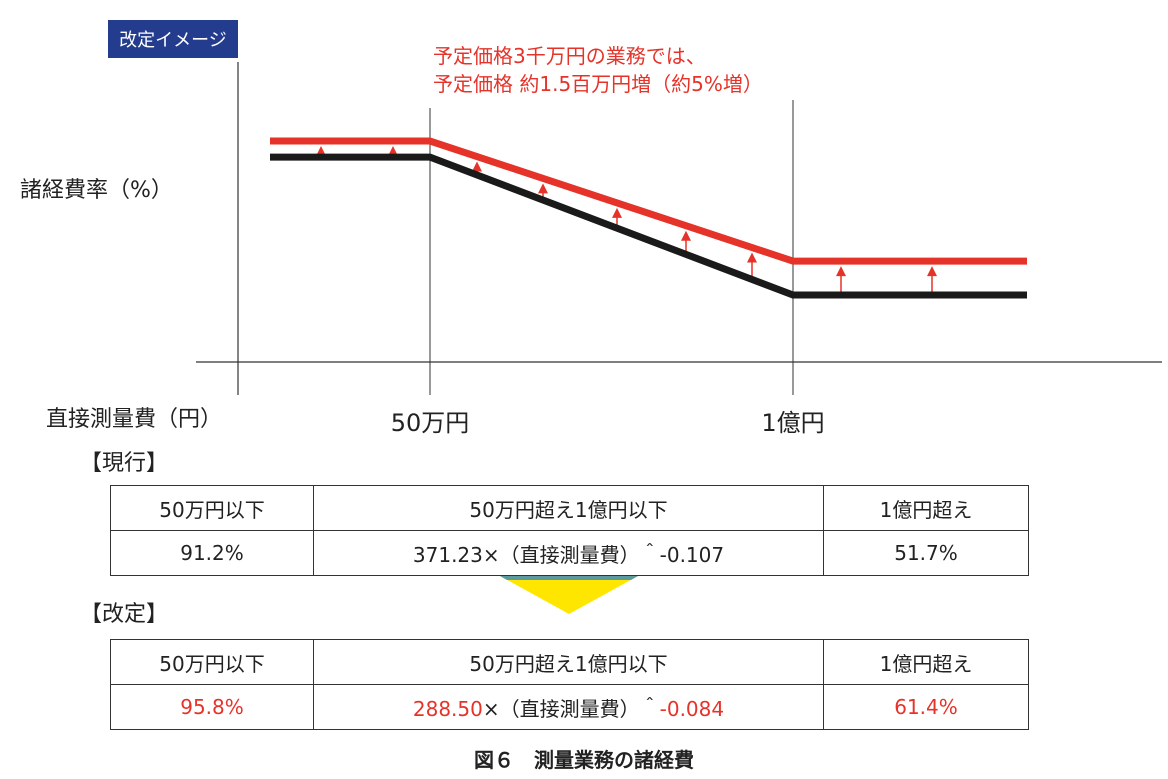  Describe the element at coordinates (598, 84) in the screenshot. I see `annotation-line-2: 予定価格 約1.5百万円増（約5%増）` at that location.